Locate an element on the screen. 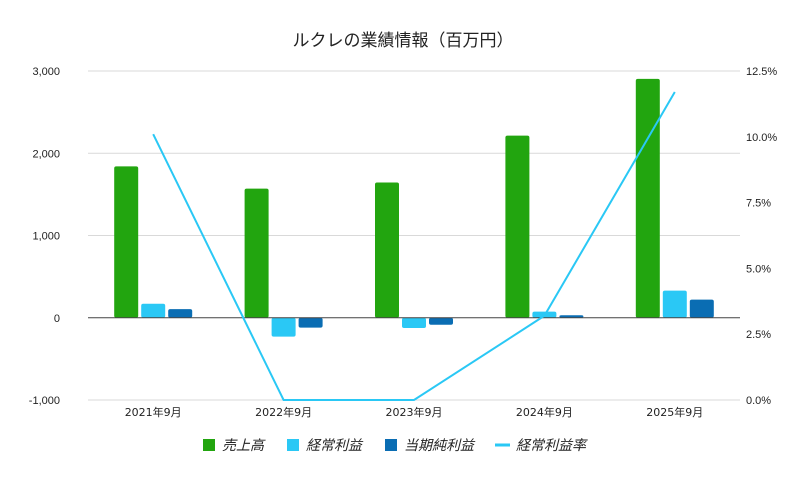 The height and width of the screenshot is (479, 806). legend-label: 経常利益率 is located at coordinates (552, 446).